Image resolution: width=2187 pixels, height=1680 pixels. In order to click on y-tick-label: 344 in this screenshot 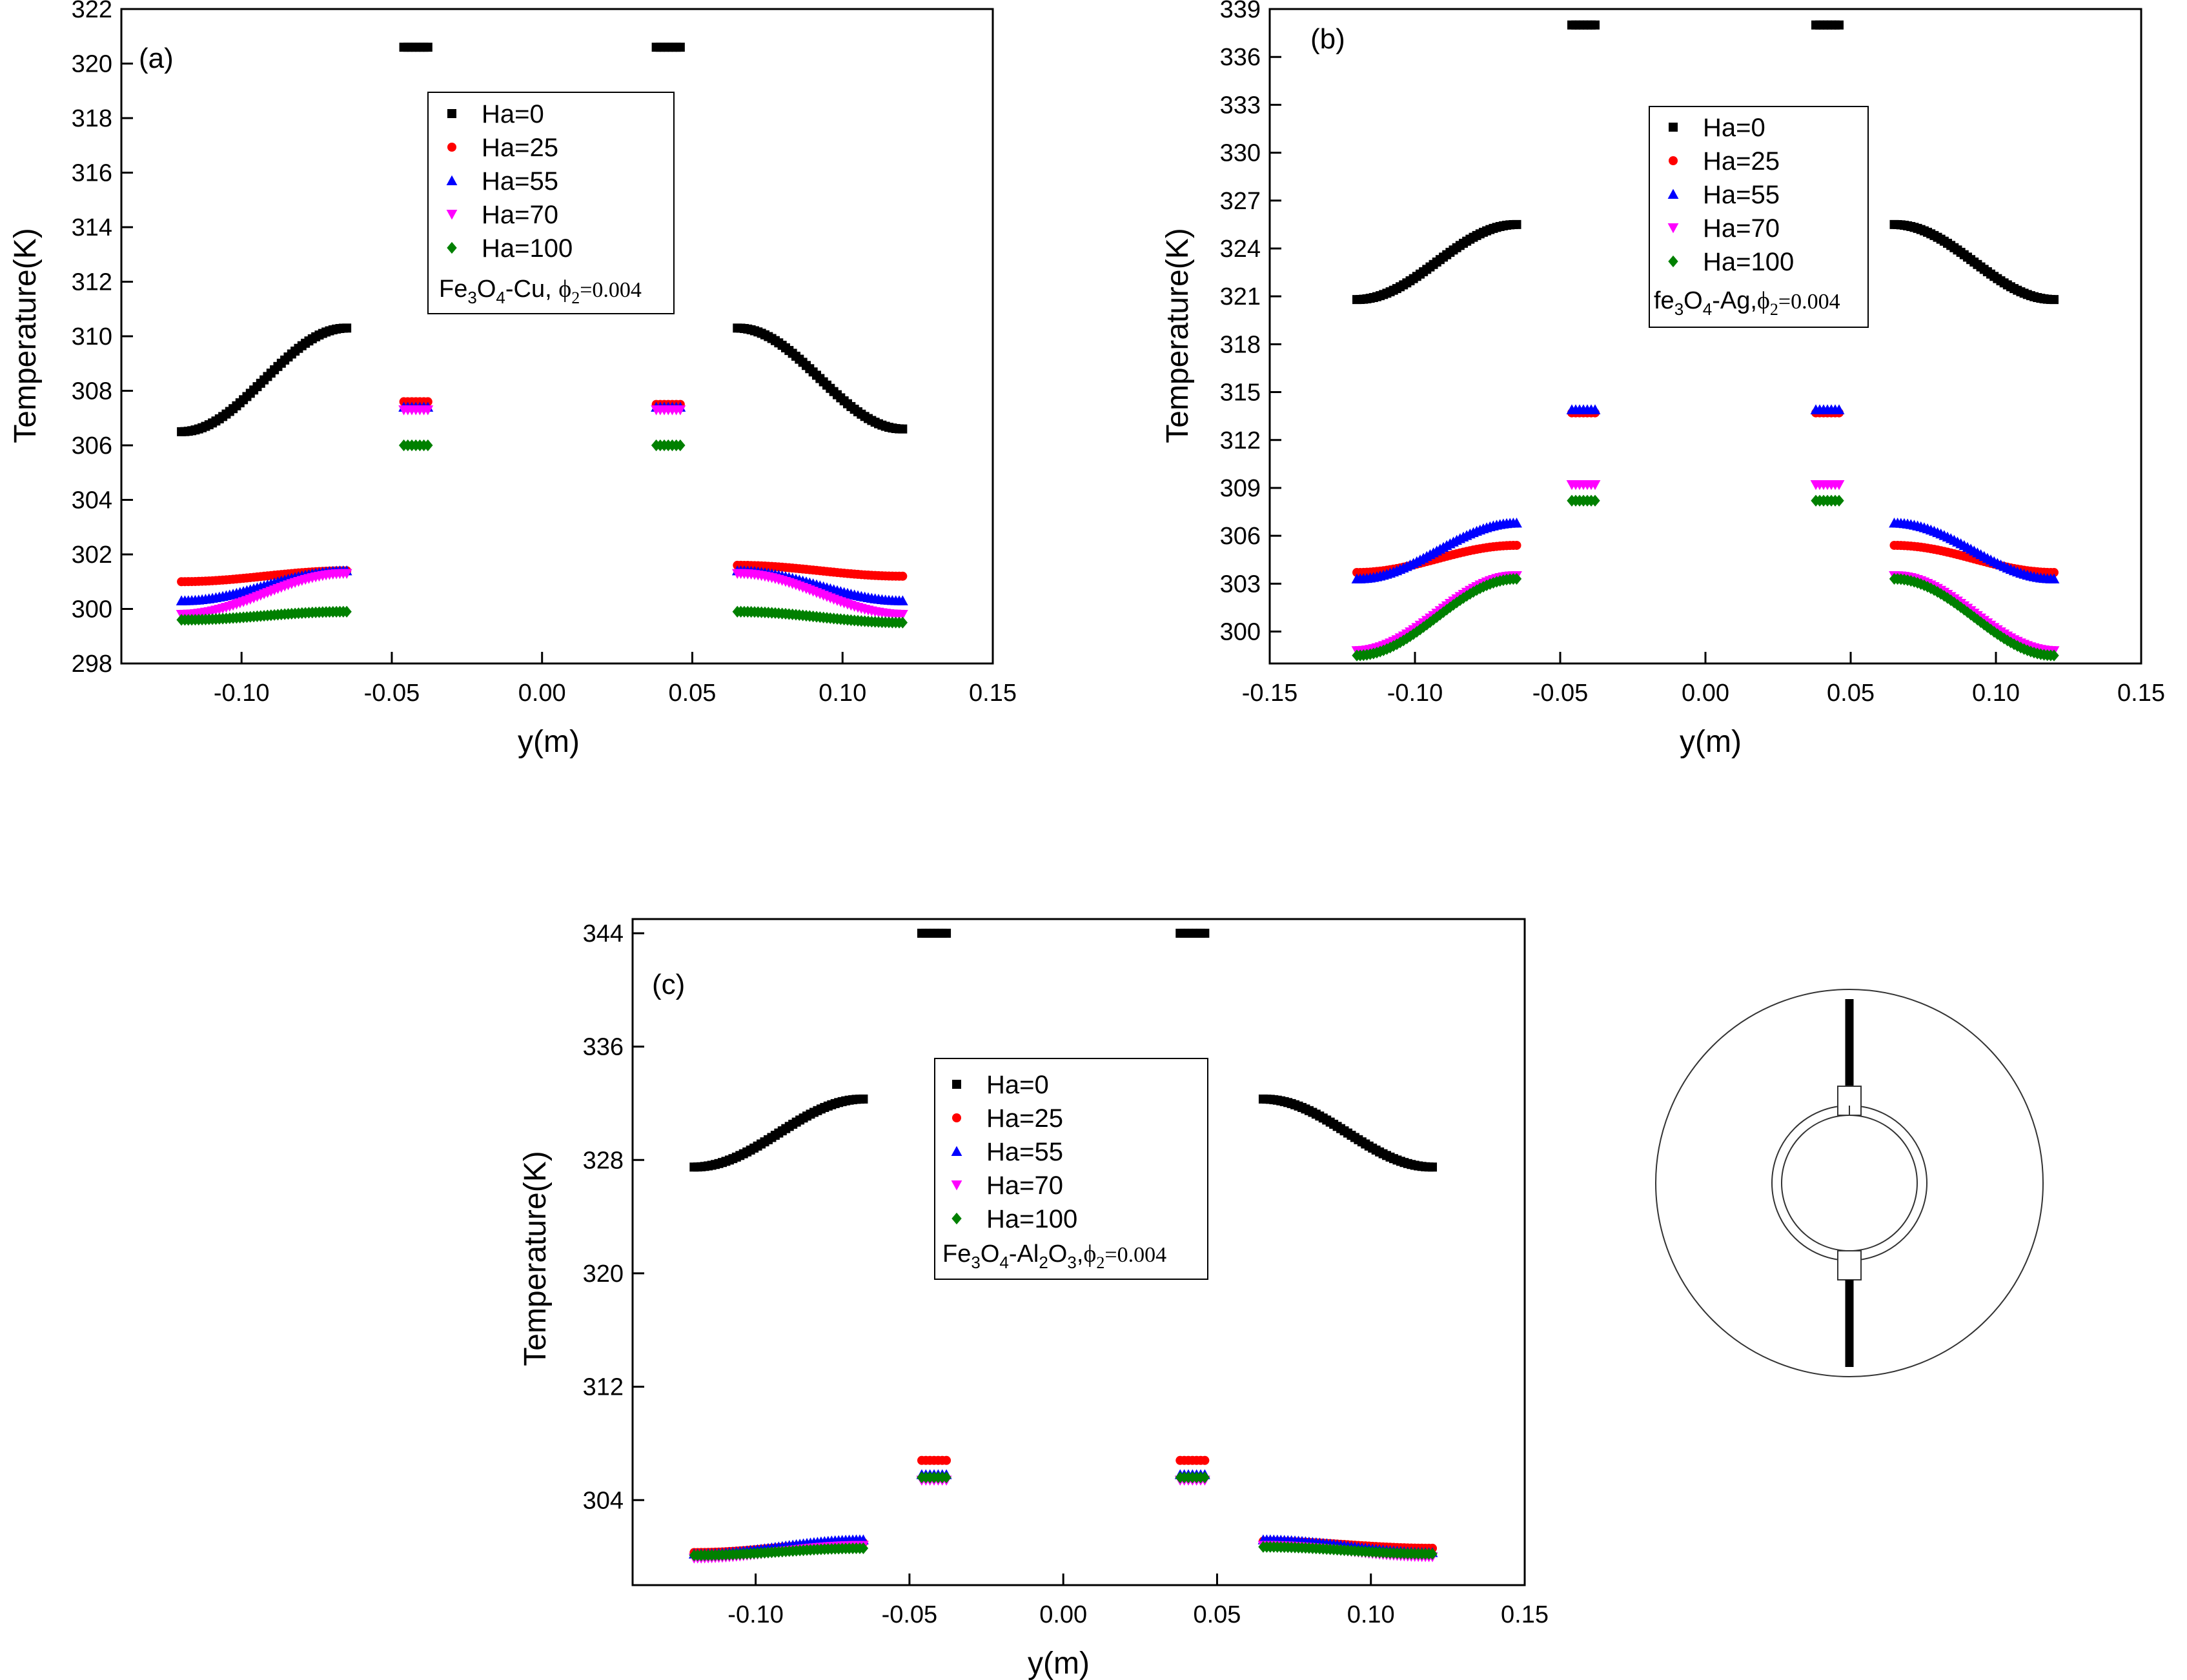, I will do `click(603, 933)`.